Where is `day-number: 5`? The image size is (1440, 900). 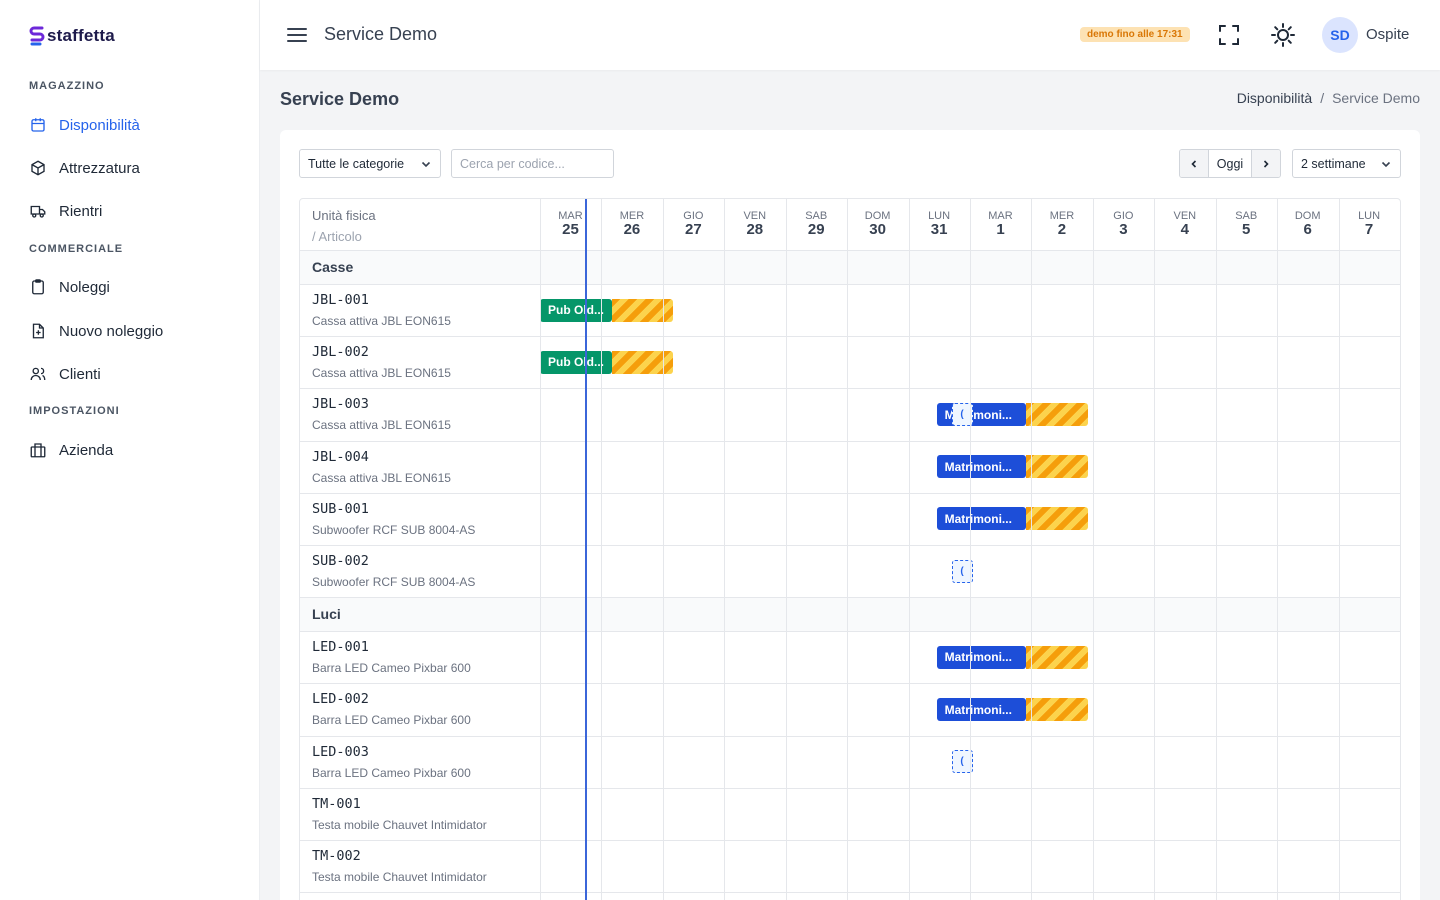
day-number: 5 is located at coordinates (1246, 229).